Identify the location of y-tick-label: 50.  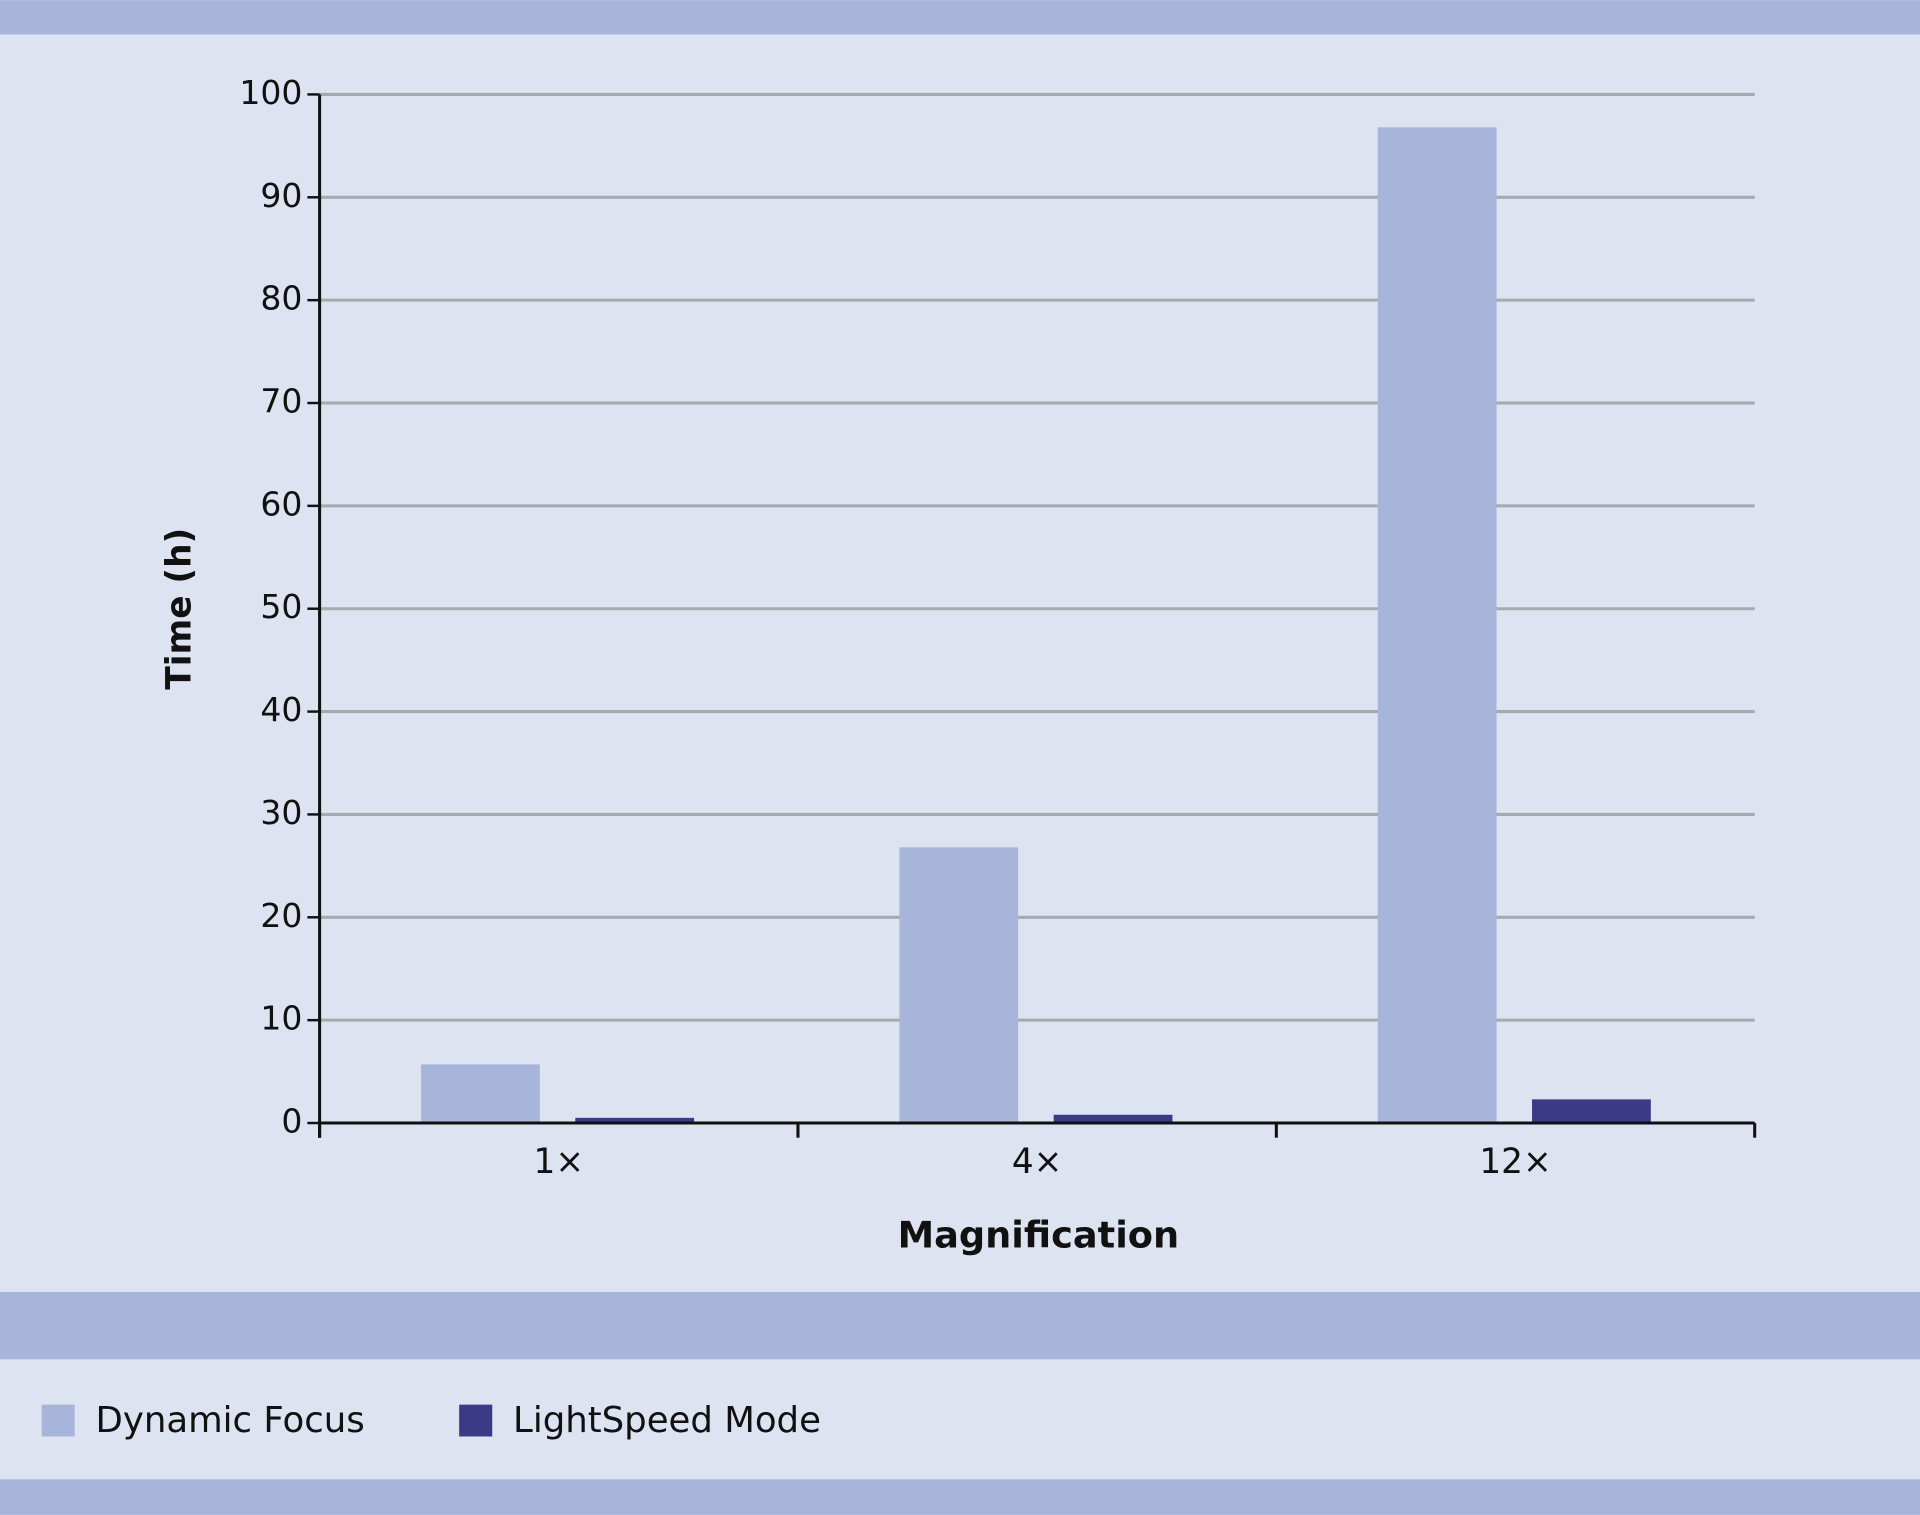
(281, 606).